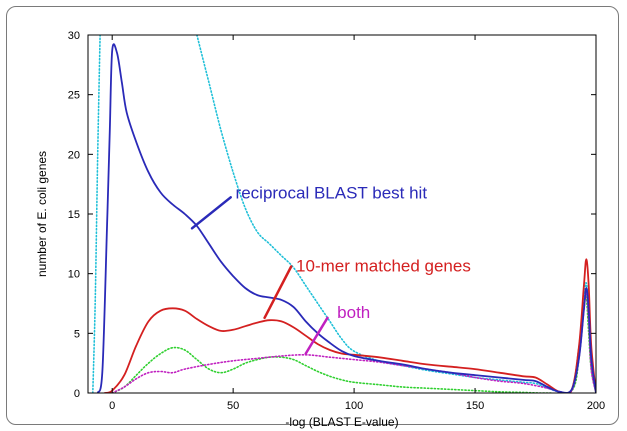  What do you see at coordinates (354, 406) in the screenshot?
I see `x-tick-label: 100` at bounding box center [354, 406].